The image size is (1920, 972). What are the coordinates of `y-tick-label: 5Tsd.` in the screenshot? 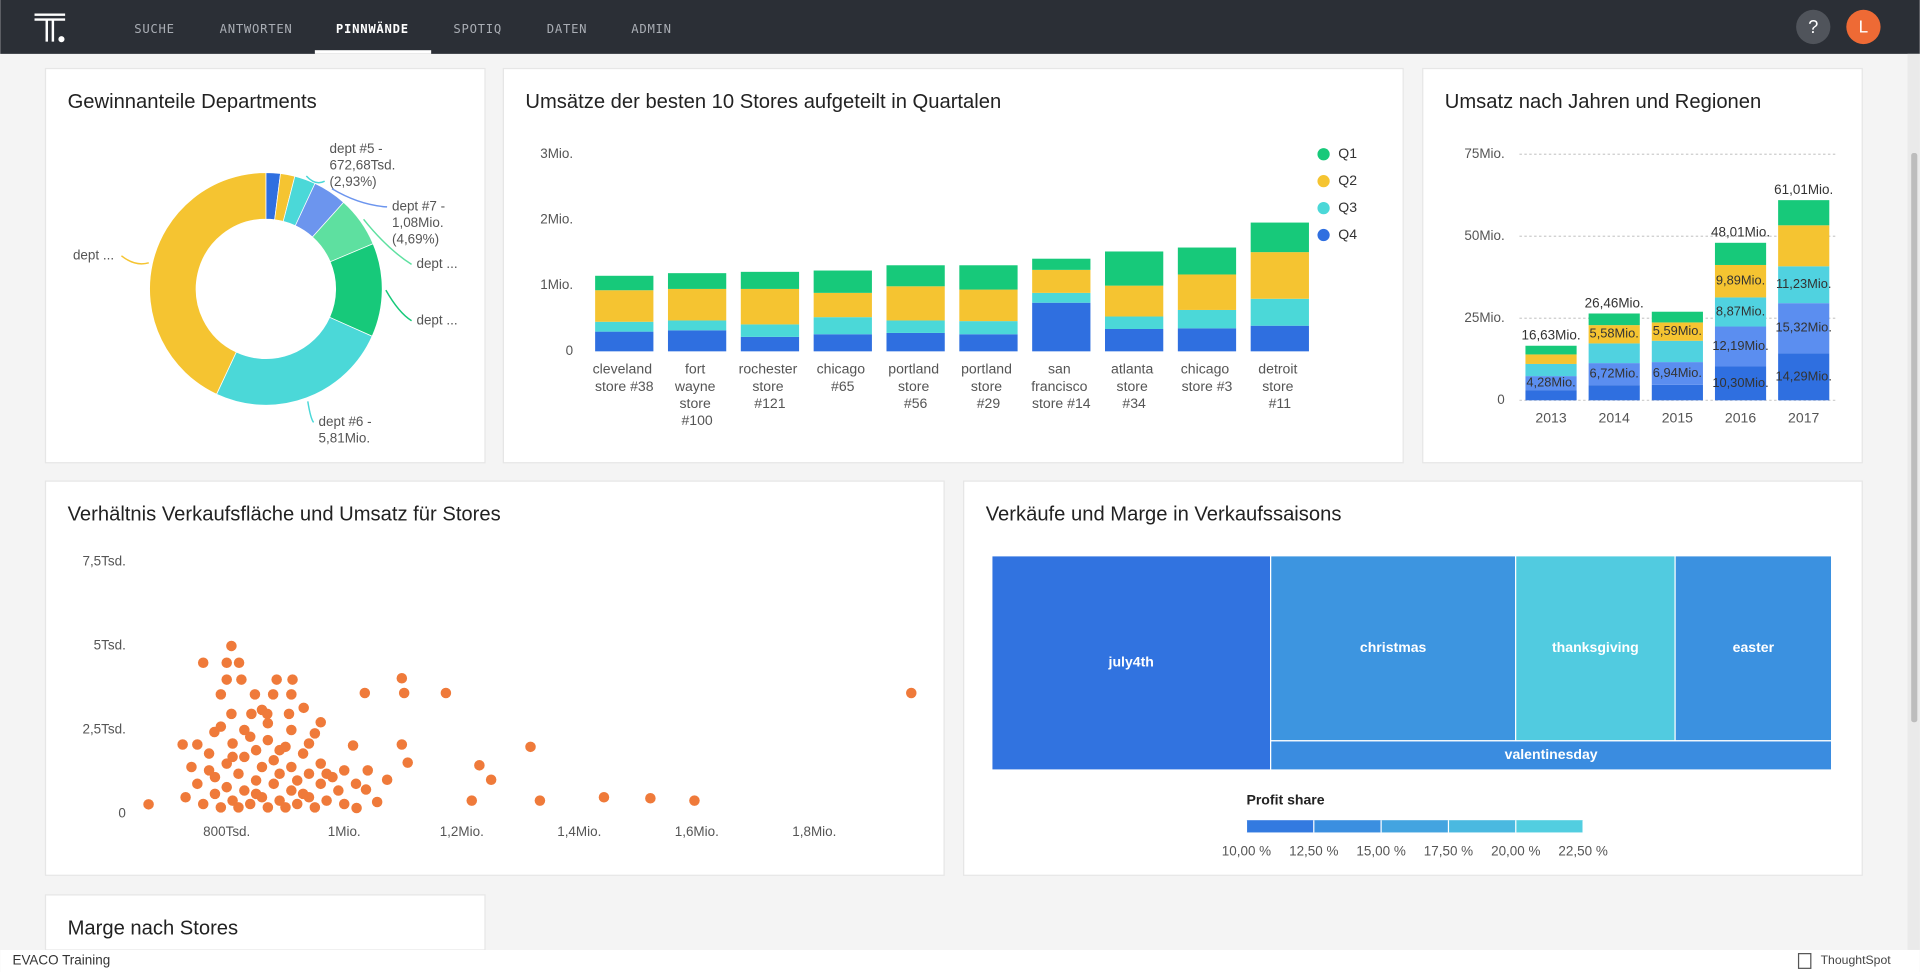 It's located at (110, 645).